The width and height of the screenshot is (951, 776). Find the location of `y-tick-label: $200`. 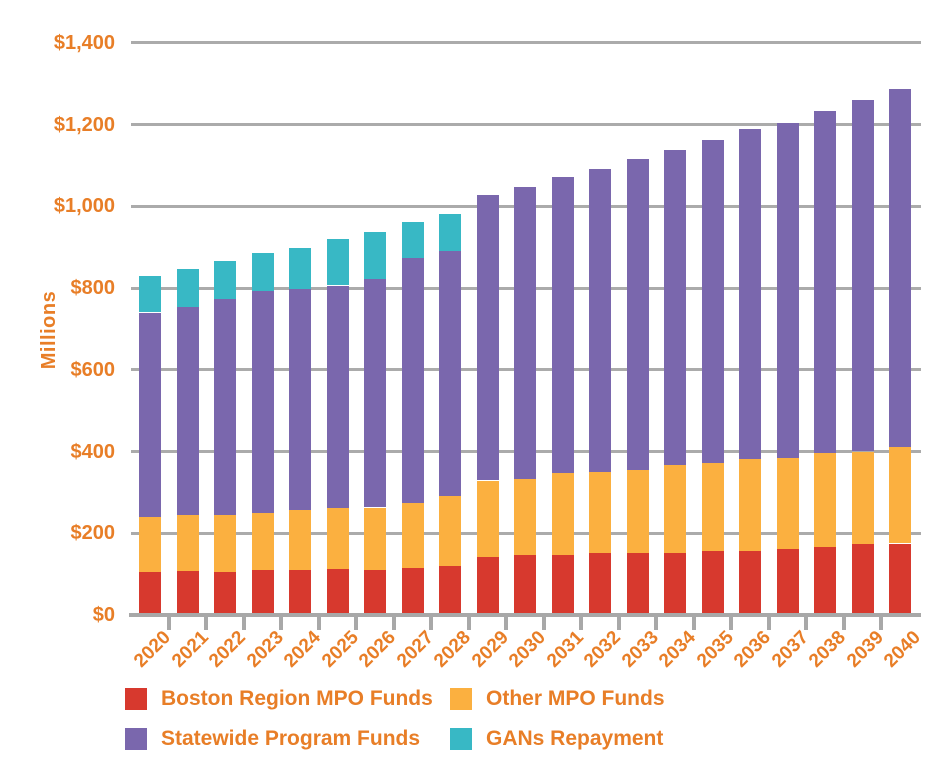

y-tick-label: $200 is located at coordinates (93, 533).